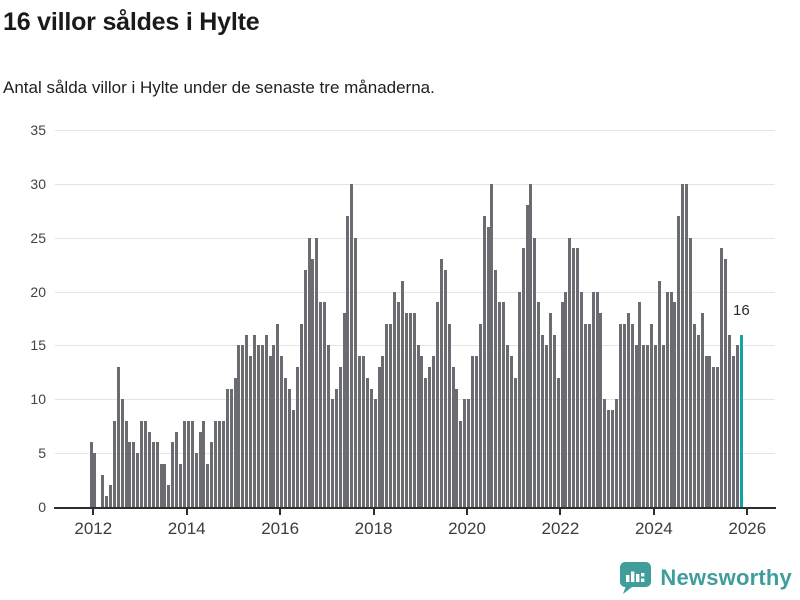  I want to click on newsworthy-logo: Newsworthy, so click(705, 578).